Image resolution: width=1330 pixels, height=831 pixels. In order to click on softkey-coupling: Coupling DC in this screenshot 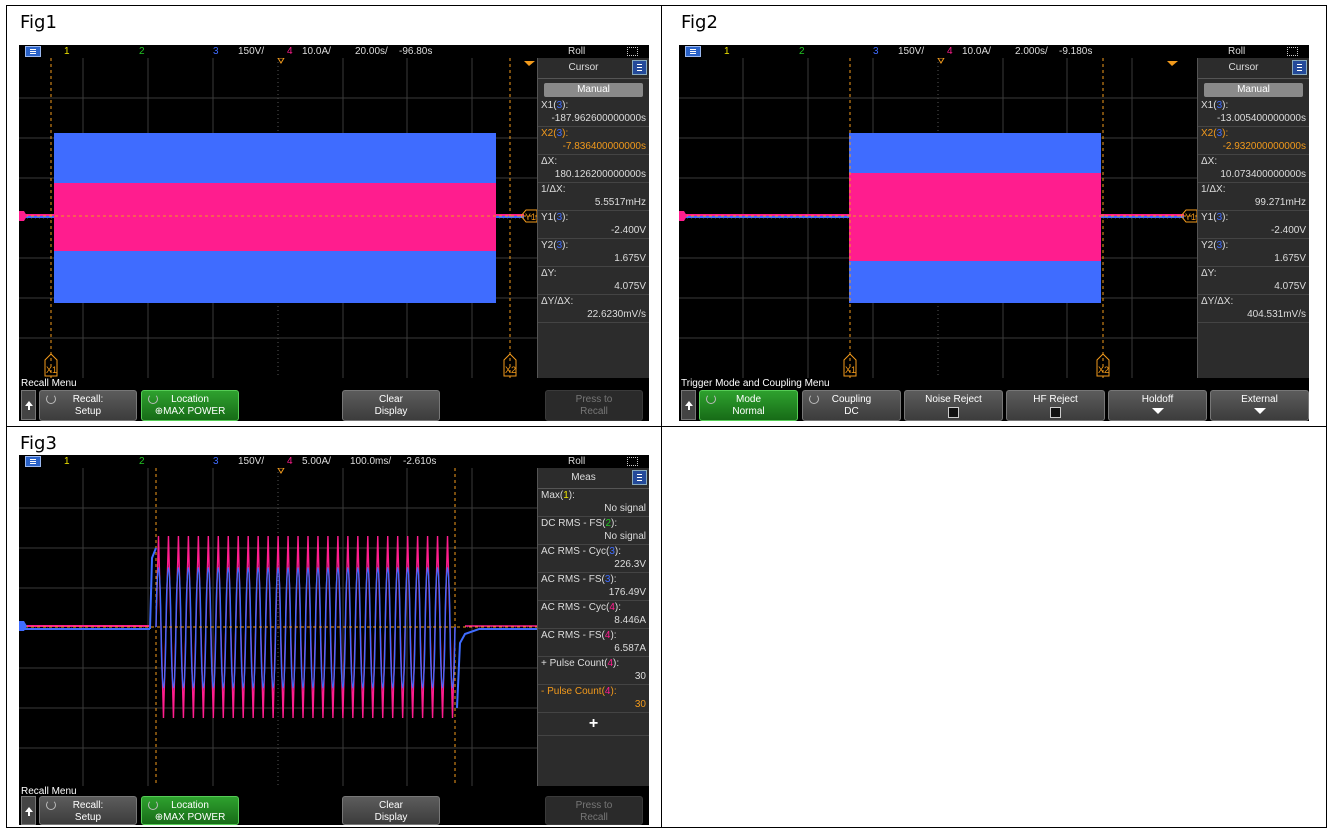, I will do `click(851, 405)`.